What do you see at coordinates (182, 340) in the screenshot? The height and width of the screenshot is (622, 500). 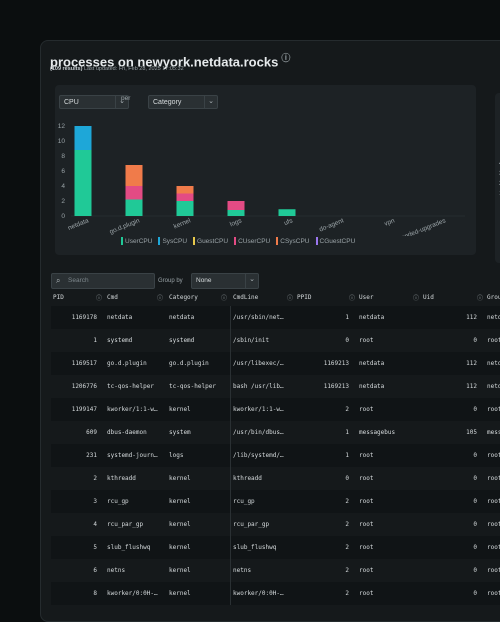 I see `cell-category: systemd` at bounding box center [182, 340].